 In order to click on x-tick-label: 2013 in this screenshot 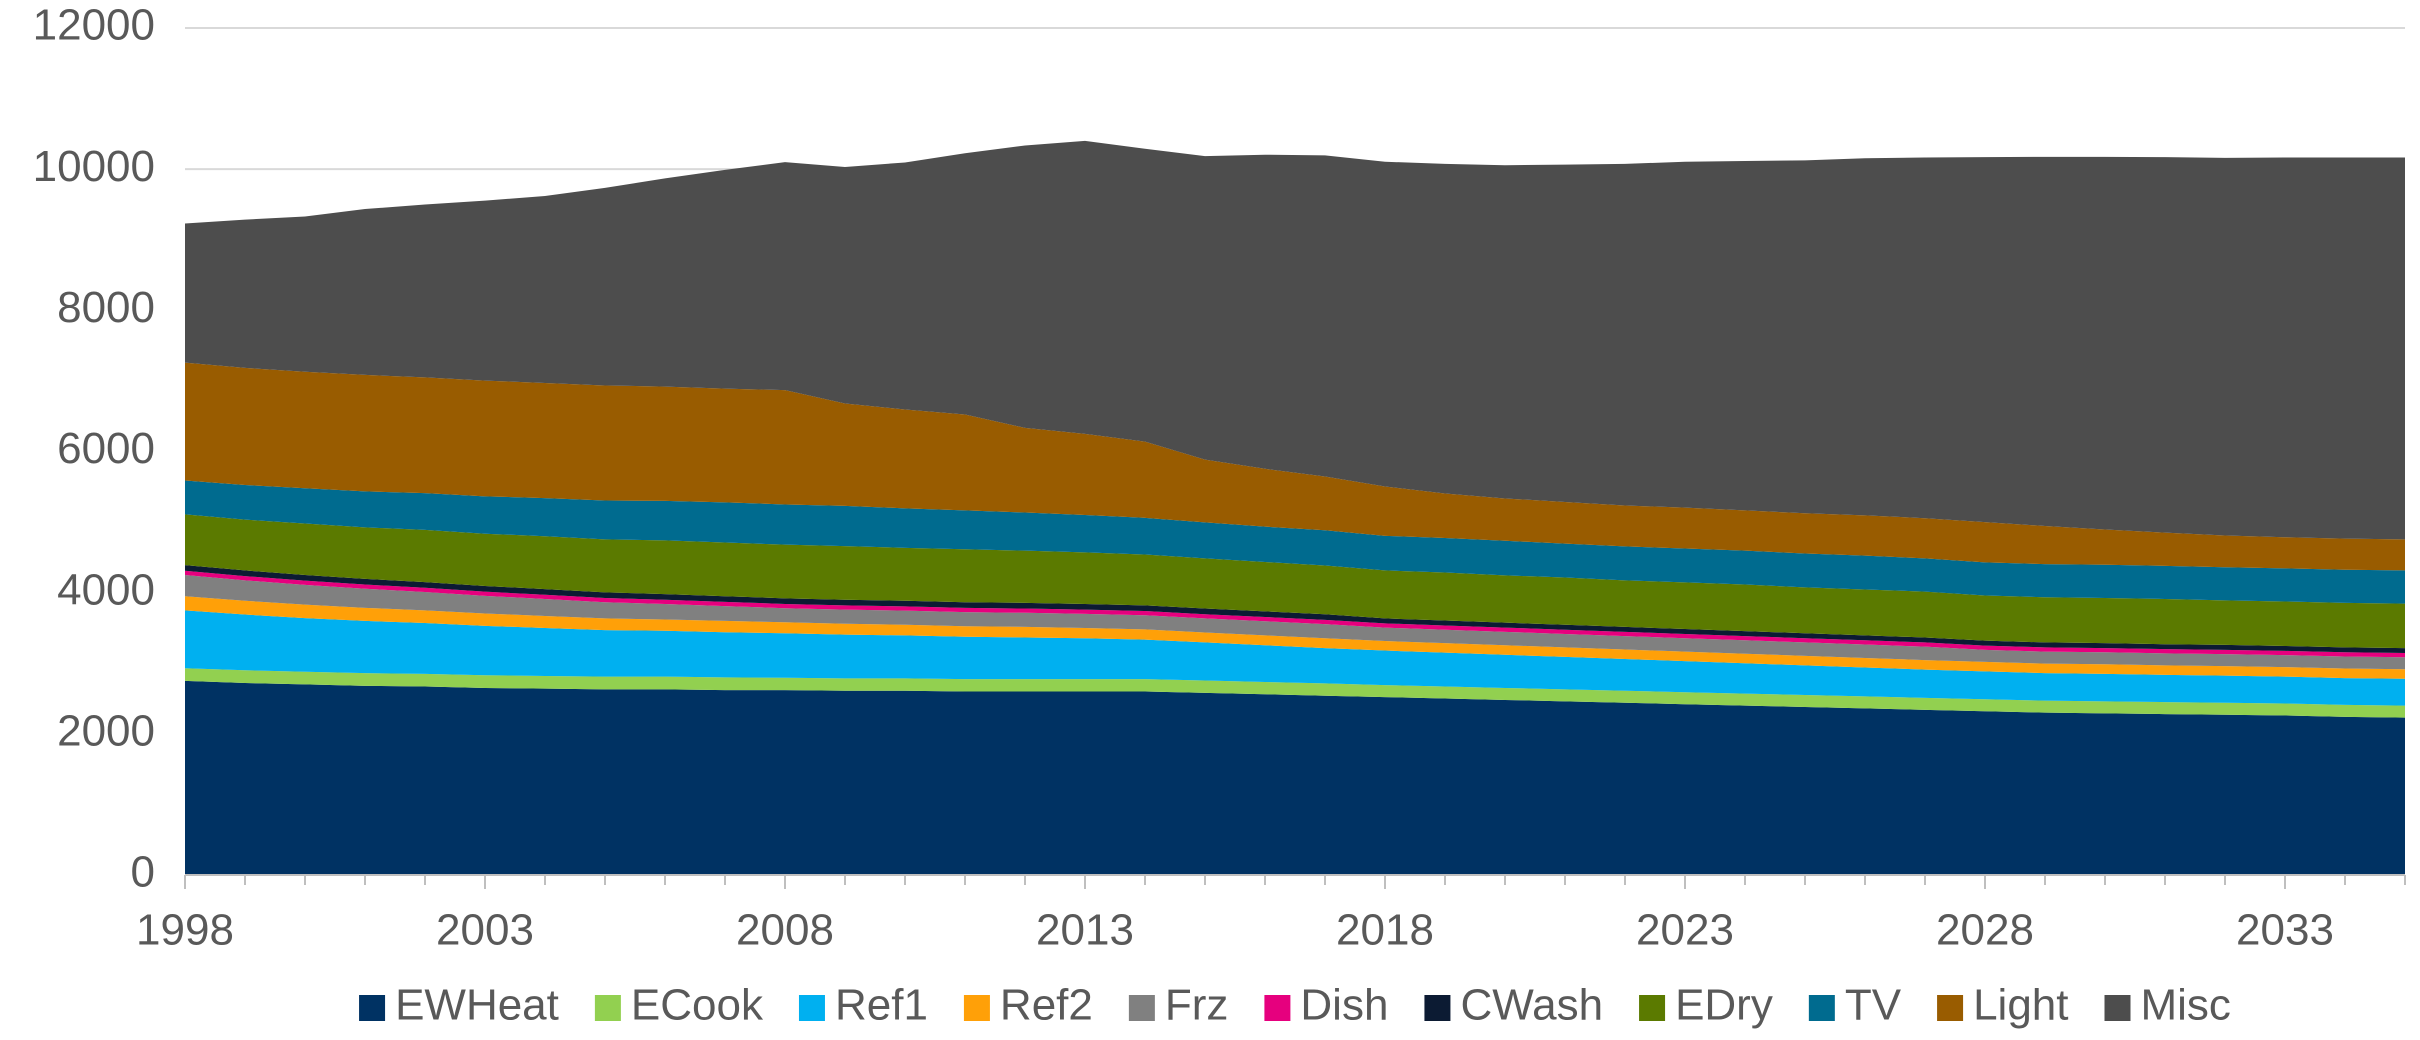, I will do `click(1085, 930)`.